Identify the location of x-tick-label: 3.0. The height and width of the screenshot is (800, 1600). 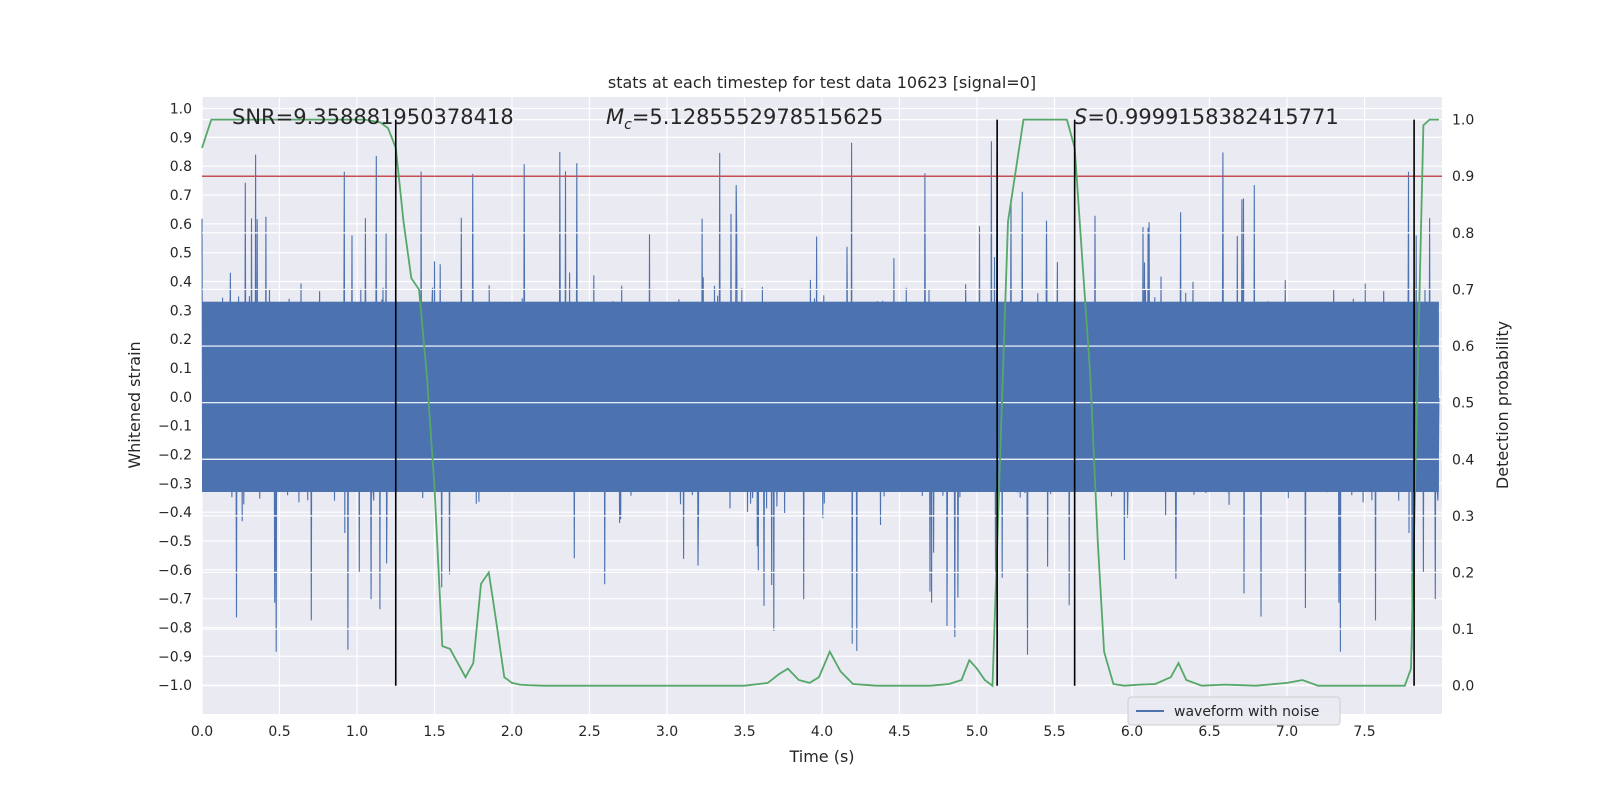
(667, 732).